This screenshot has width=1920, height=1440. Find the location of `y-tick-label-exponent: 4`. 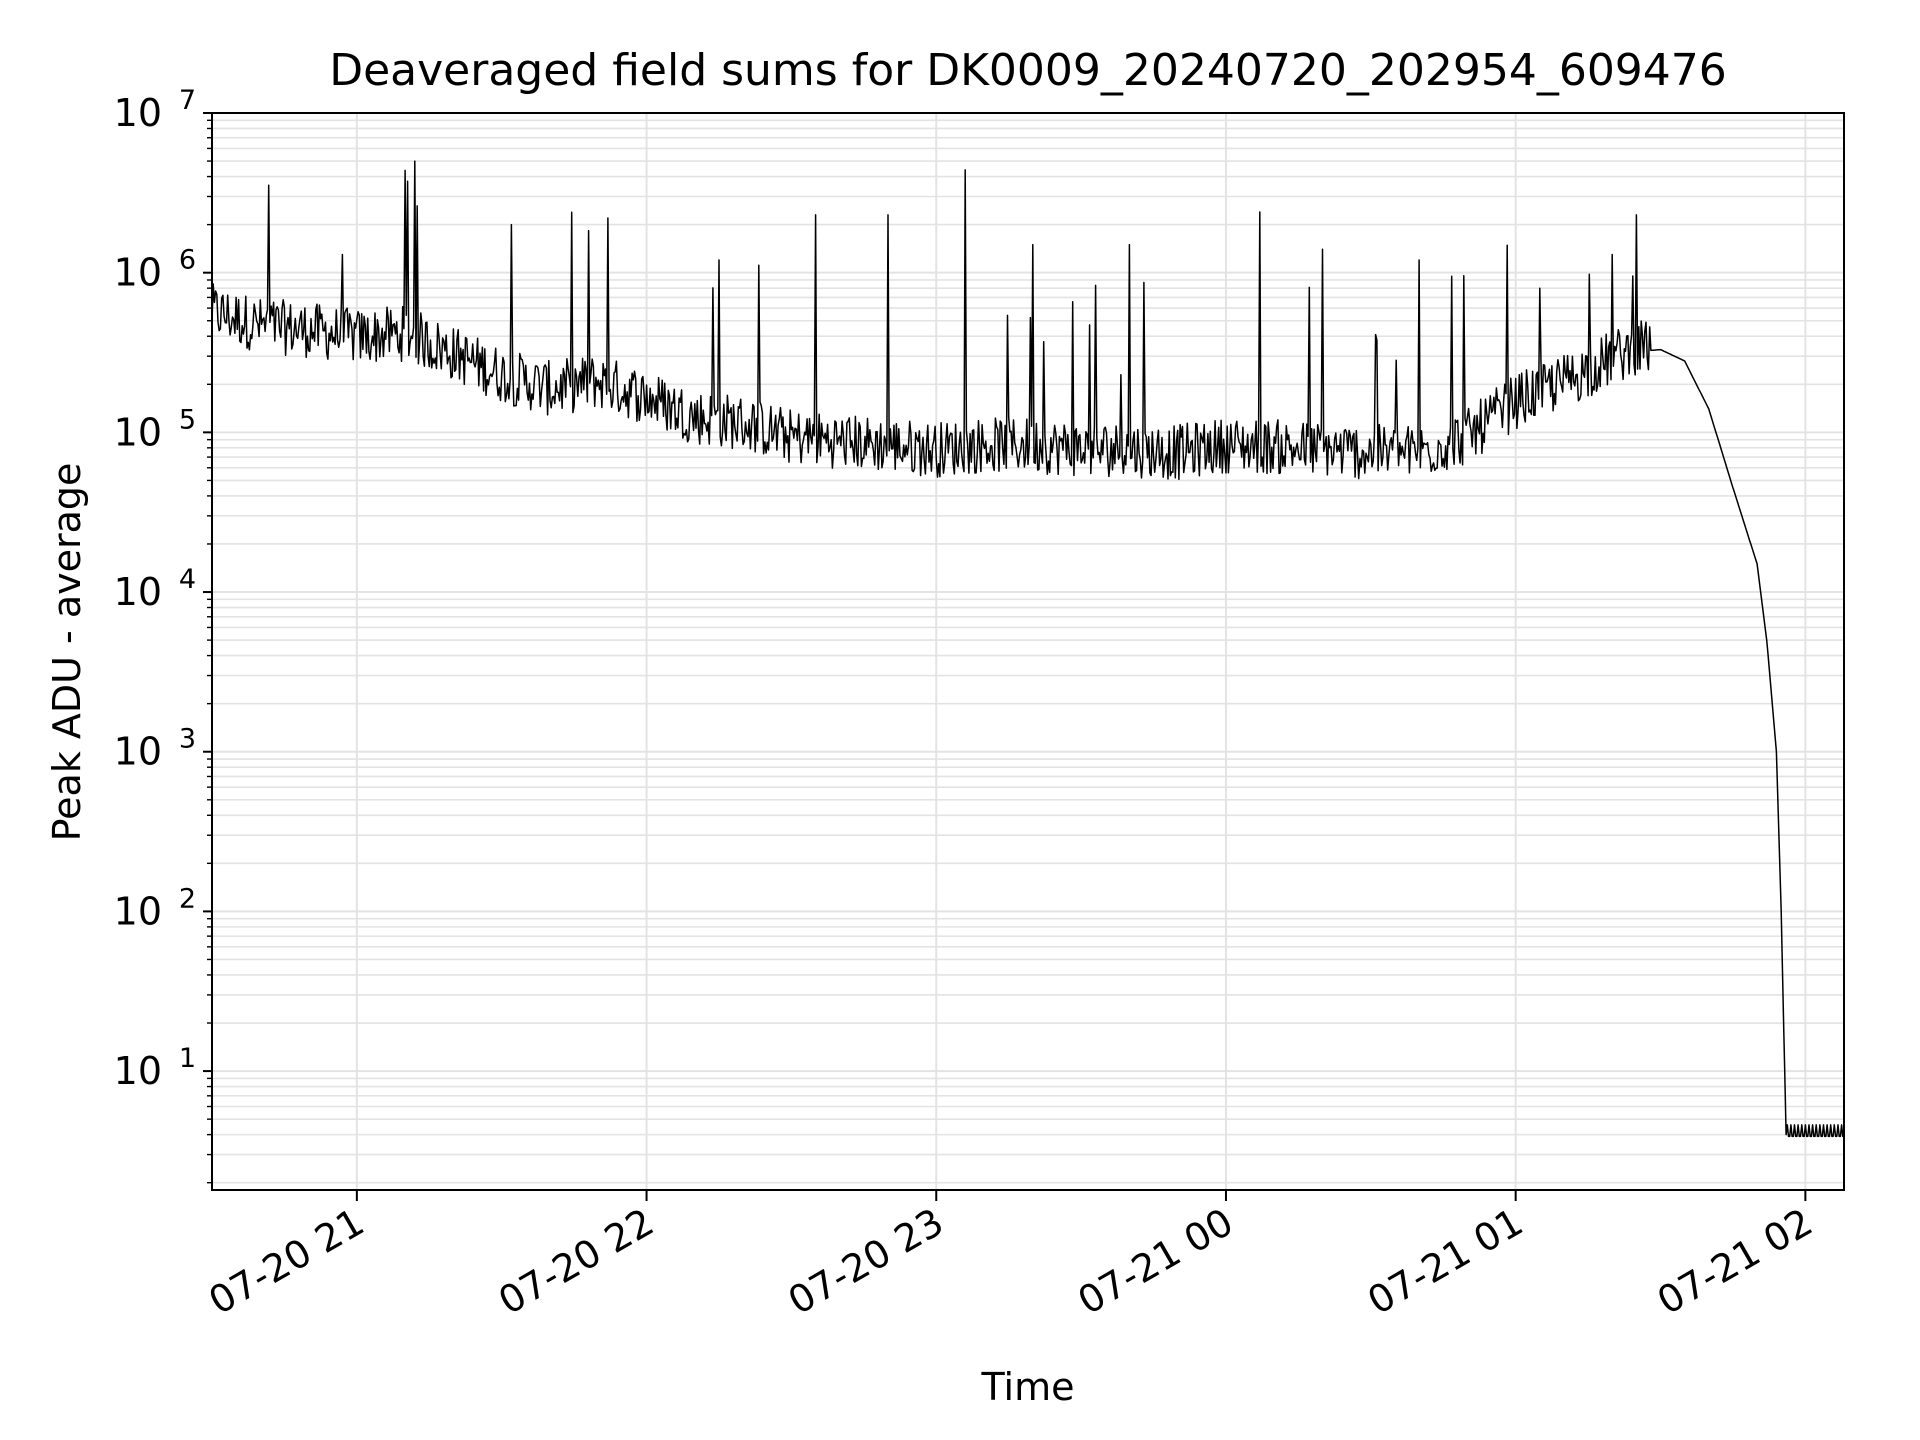

y-tick-label-exponent: 4 is located at coordinates (187, 579).